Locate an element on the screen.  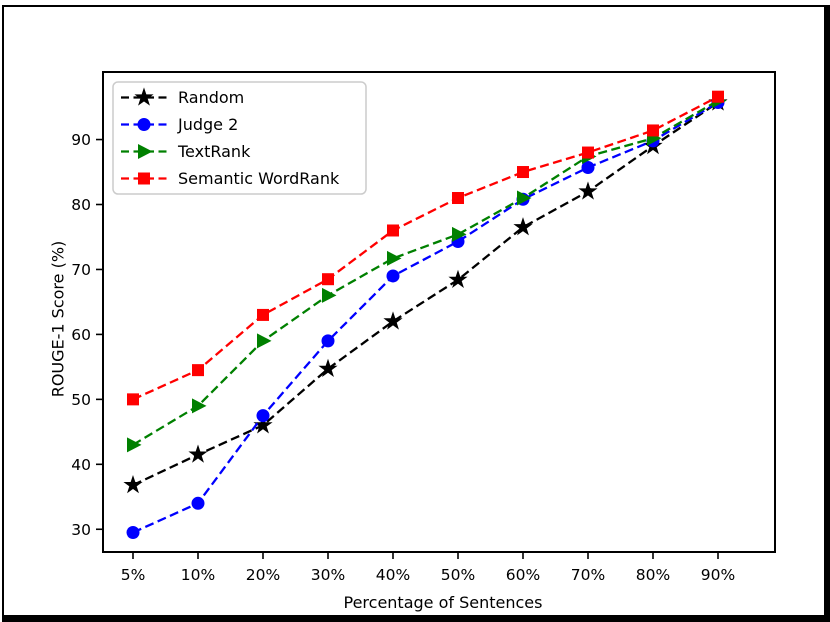
y-tick-label: 30 is located at coordinates (81, 530).